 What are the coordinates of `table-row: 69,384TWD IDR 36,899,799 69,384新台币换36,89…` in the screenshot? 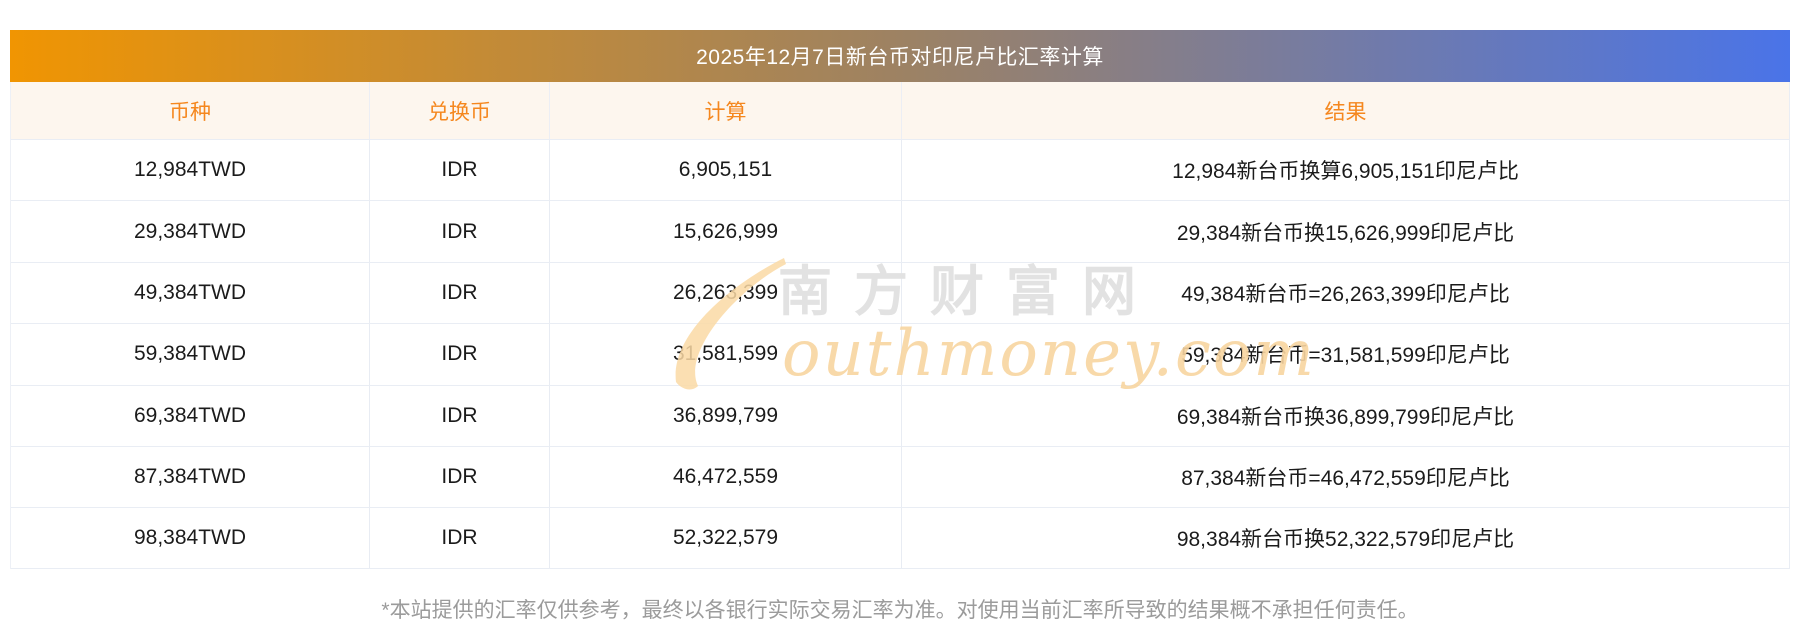 It's located at (900, 415).